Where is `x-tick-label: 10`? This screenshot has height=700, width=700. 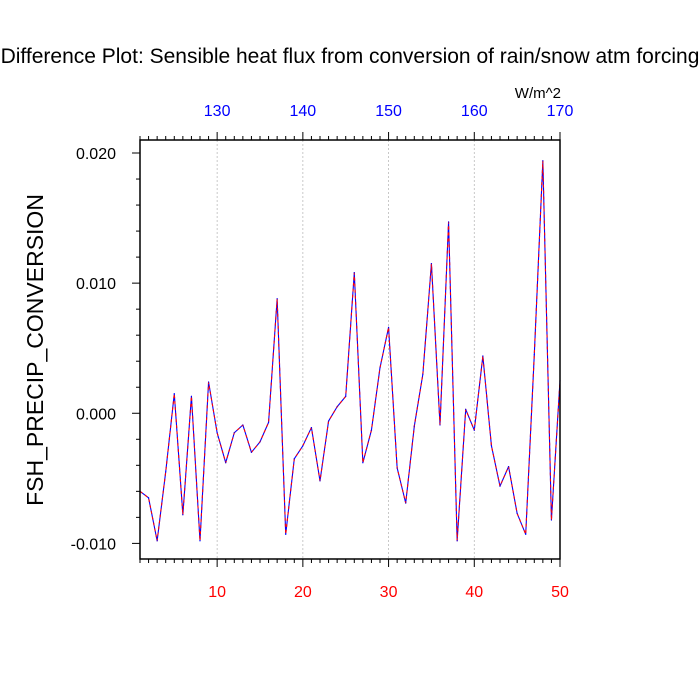
x-tick-label: 10 is located at coordinates (217, 592).